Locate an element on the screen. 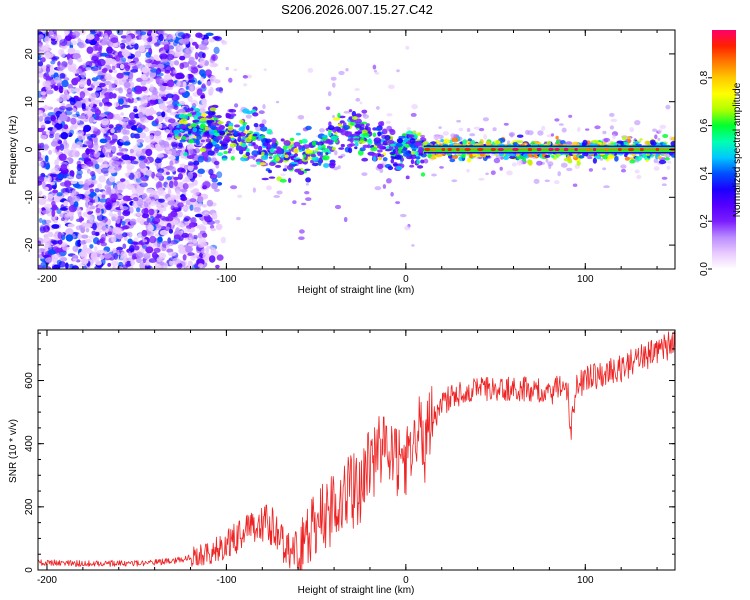 The height and width of the screenshot is (600, 750). colorbar-tick-label: 0.0 is located at coordinates (704, 269).